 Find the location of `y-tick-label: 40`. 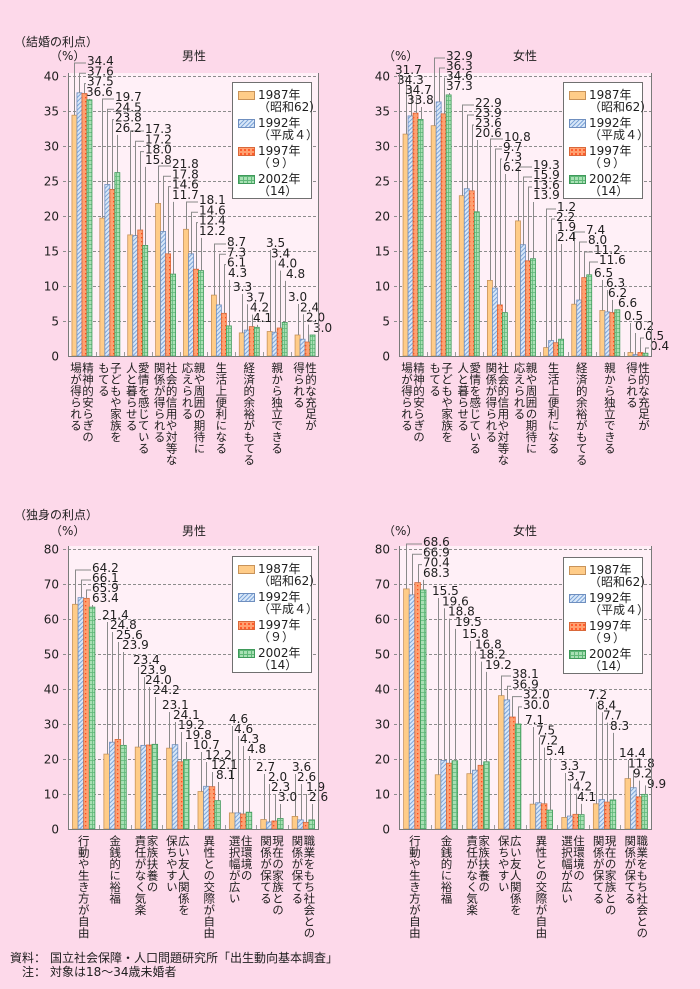

y-tick-label: 40 is located at coordinates (382, 690).